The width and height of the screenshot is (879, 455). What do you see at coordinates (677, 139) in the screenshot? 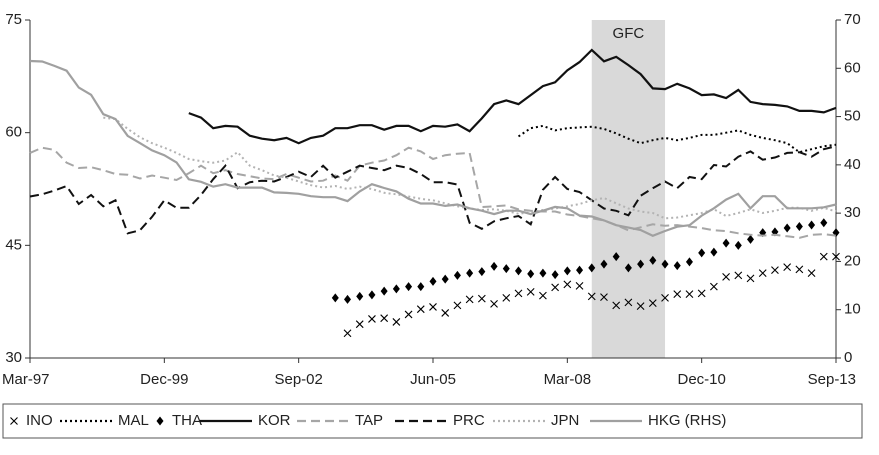
I see `series-line` at bounding box center [677, 139].